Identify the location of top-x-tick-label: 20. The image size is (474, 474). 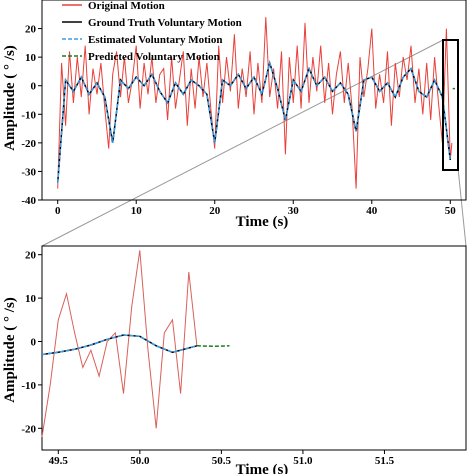
(215, 211).